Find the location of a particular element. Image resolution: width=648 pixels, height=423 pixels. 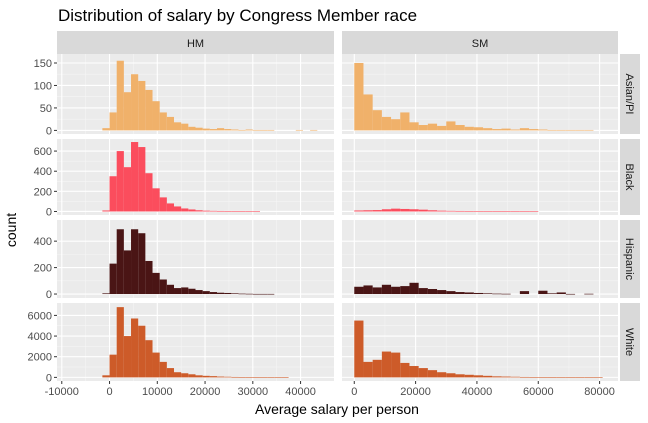

y-tick-label: 200 is located at coordinates (43, 269).